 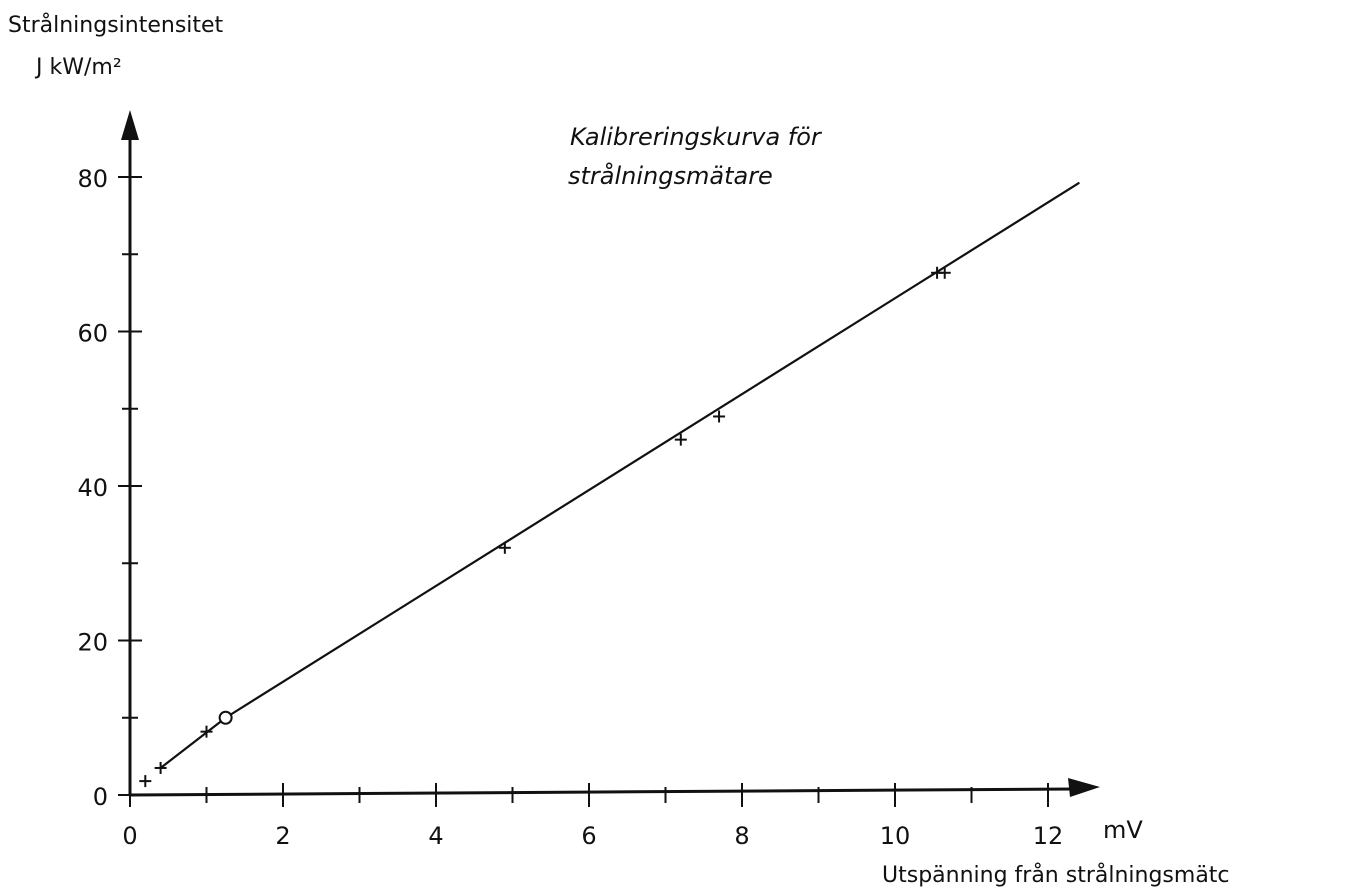 What do you see at coordinates (435, 836) in the screenshot?
I see `x-tick-label: 4` at bounding box center [435, 836].